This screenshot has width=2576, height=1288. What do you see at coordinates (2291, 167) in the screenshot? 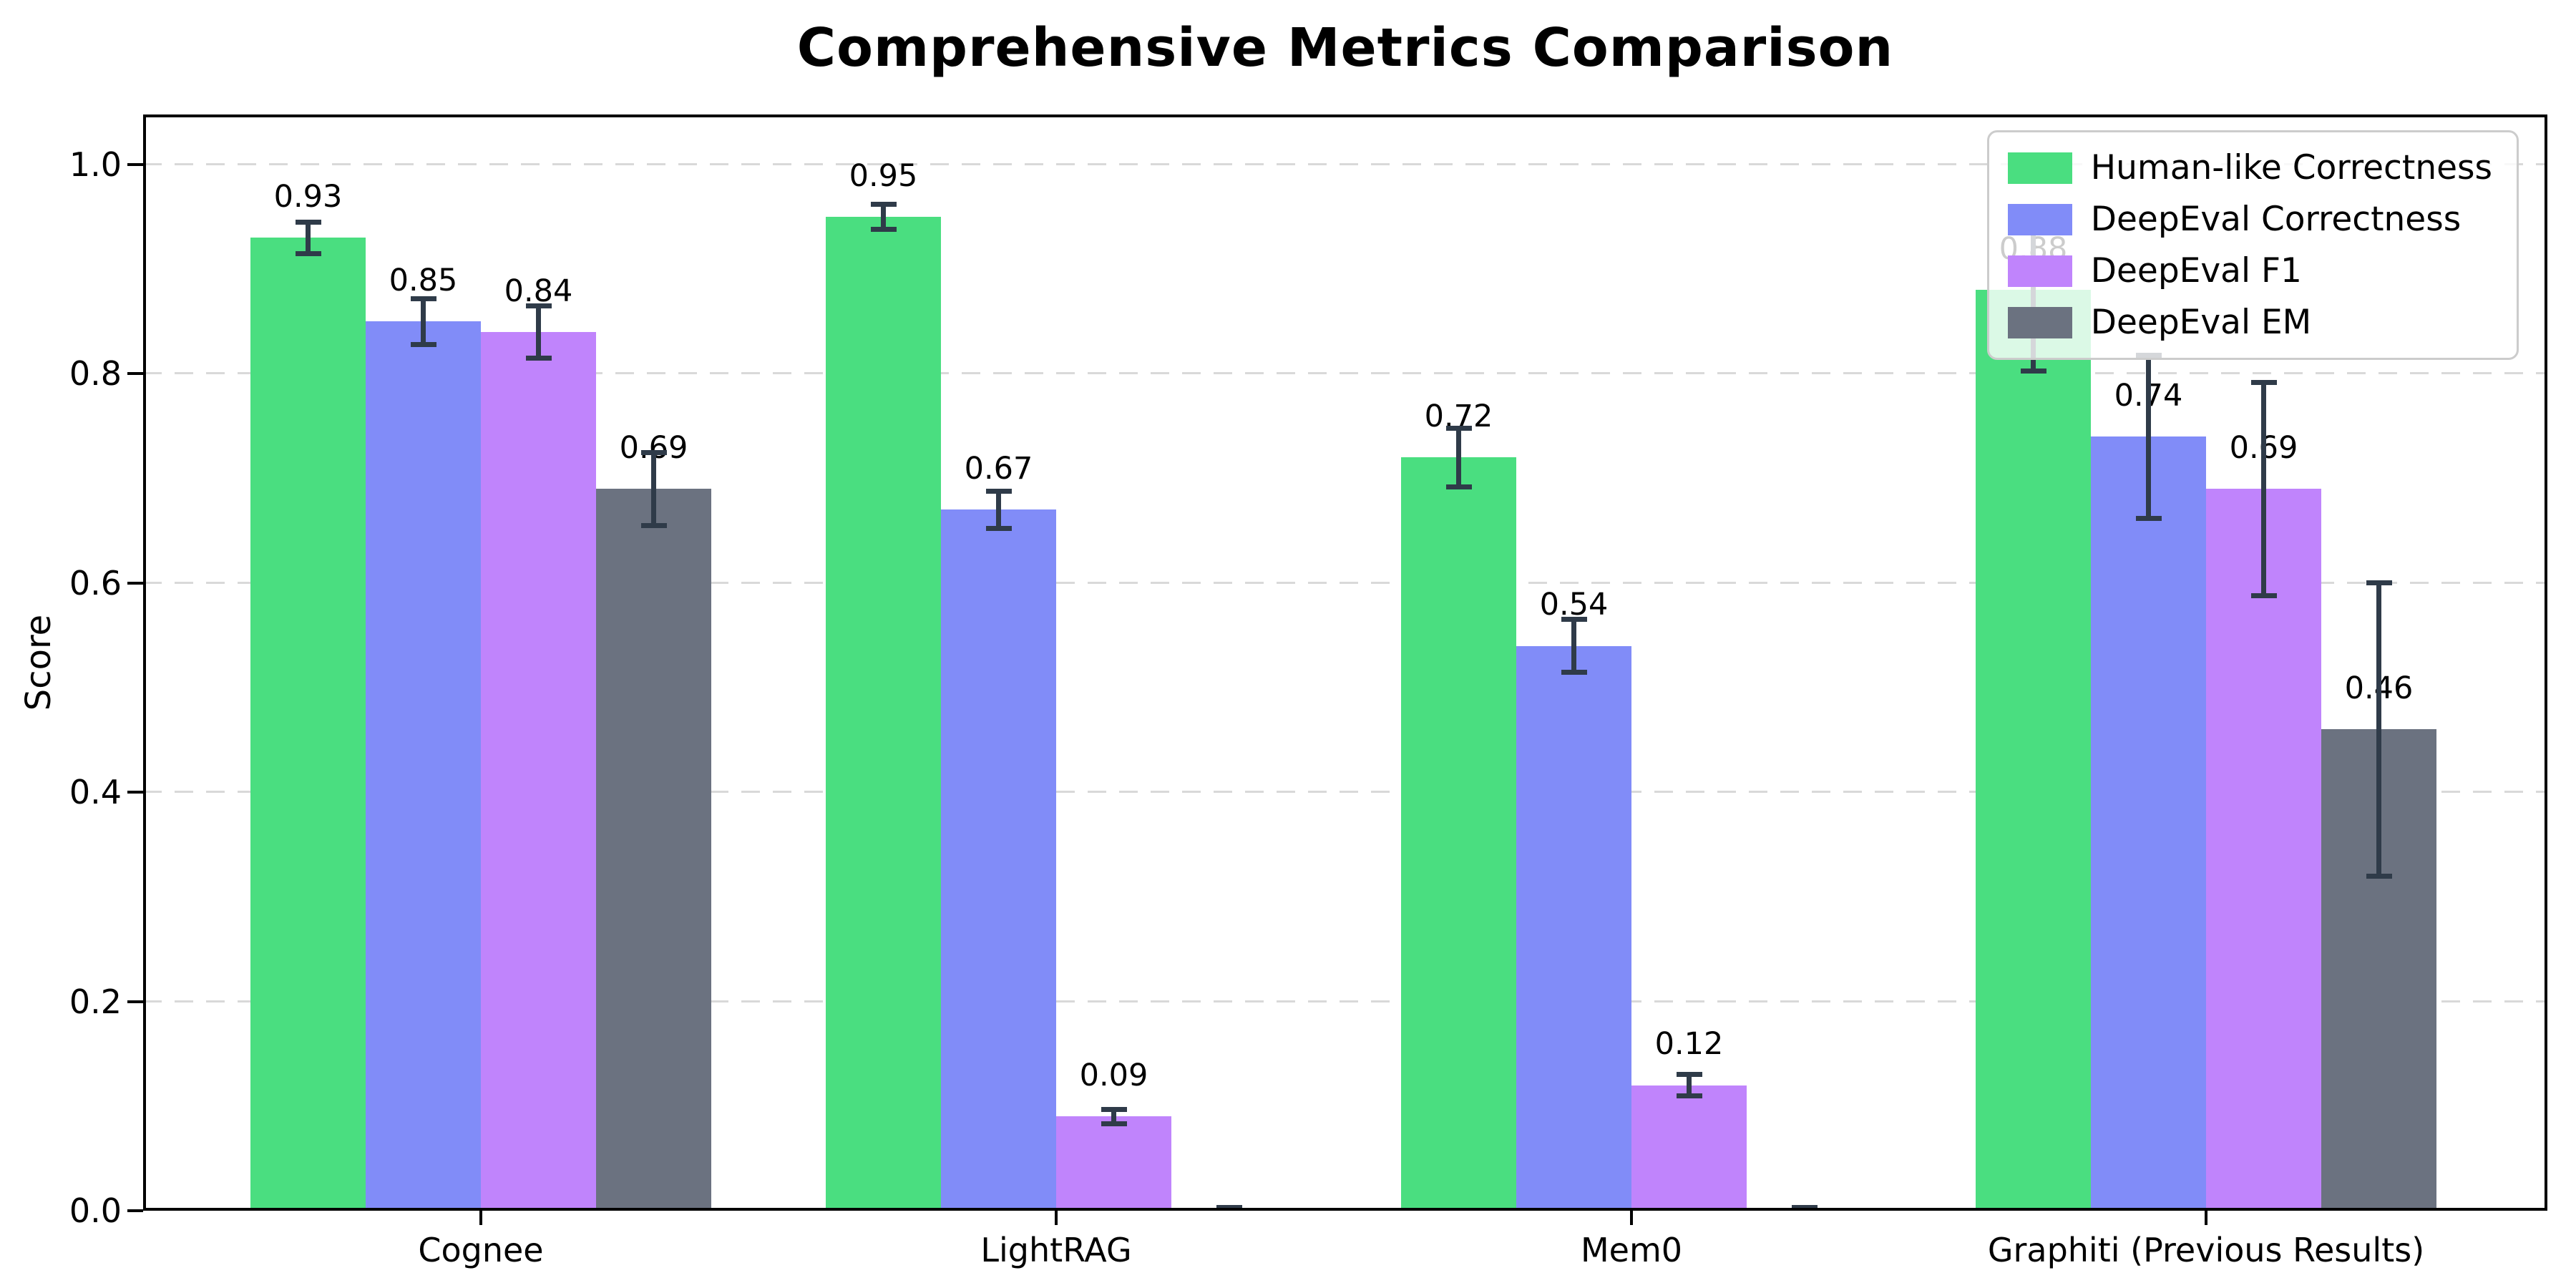
I see `legend-item-label: Human-like Correctness` at bounding box center [2291, 167].